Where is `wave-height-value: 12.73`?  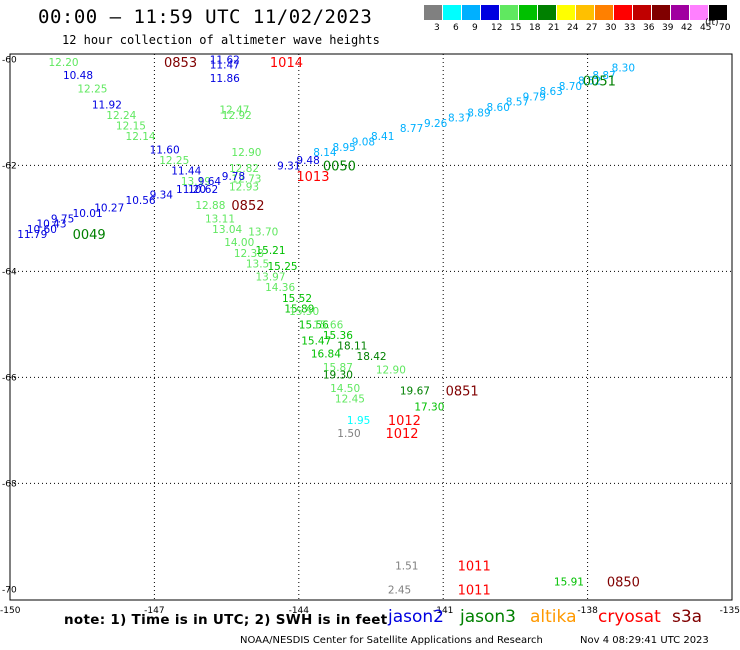 wave-height-value: 12.73 is located at coordinates (246, 180).